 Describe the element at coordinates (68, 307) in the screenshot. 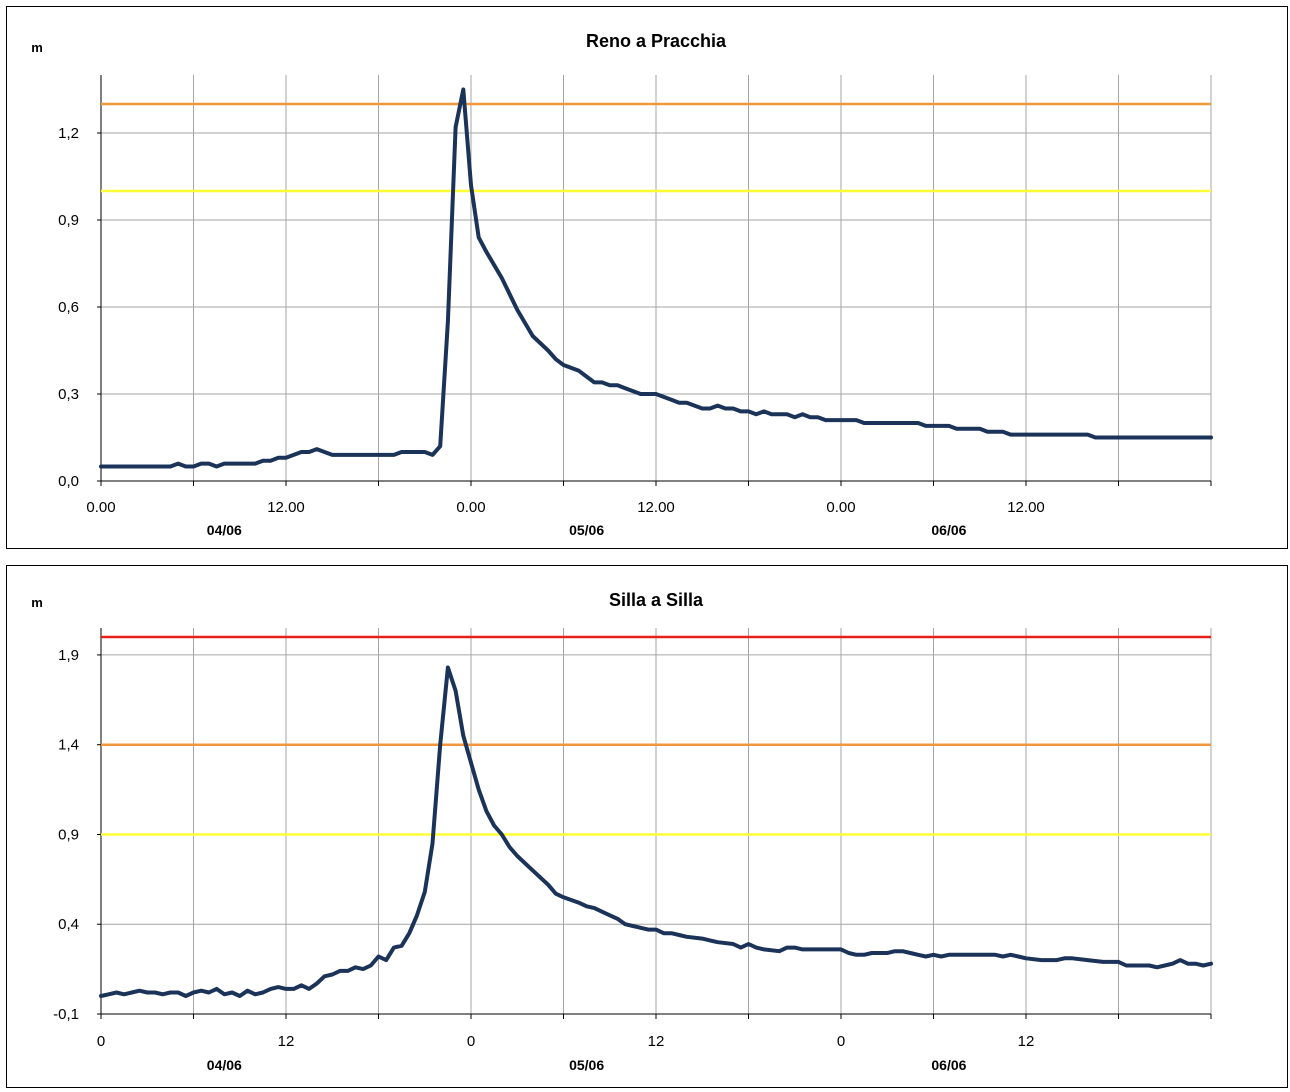

I see `y-tick-label: 0,6` at that location.